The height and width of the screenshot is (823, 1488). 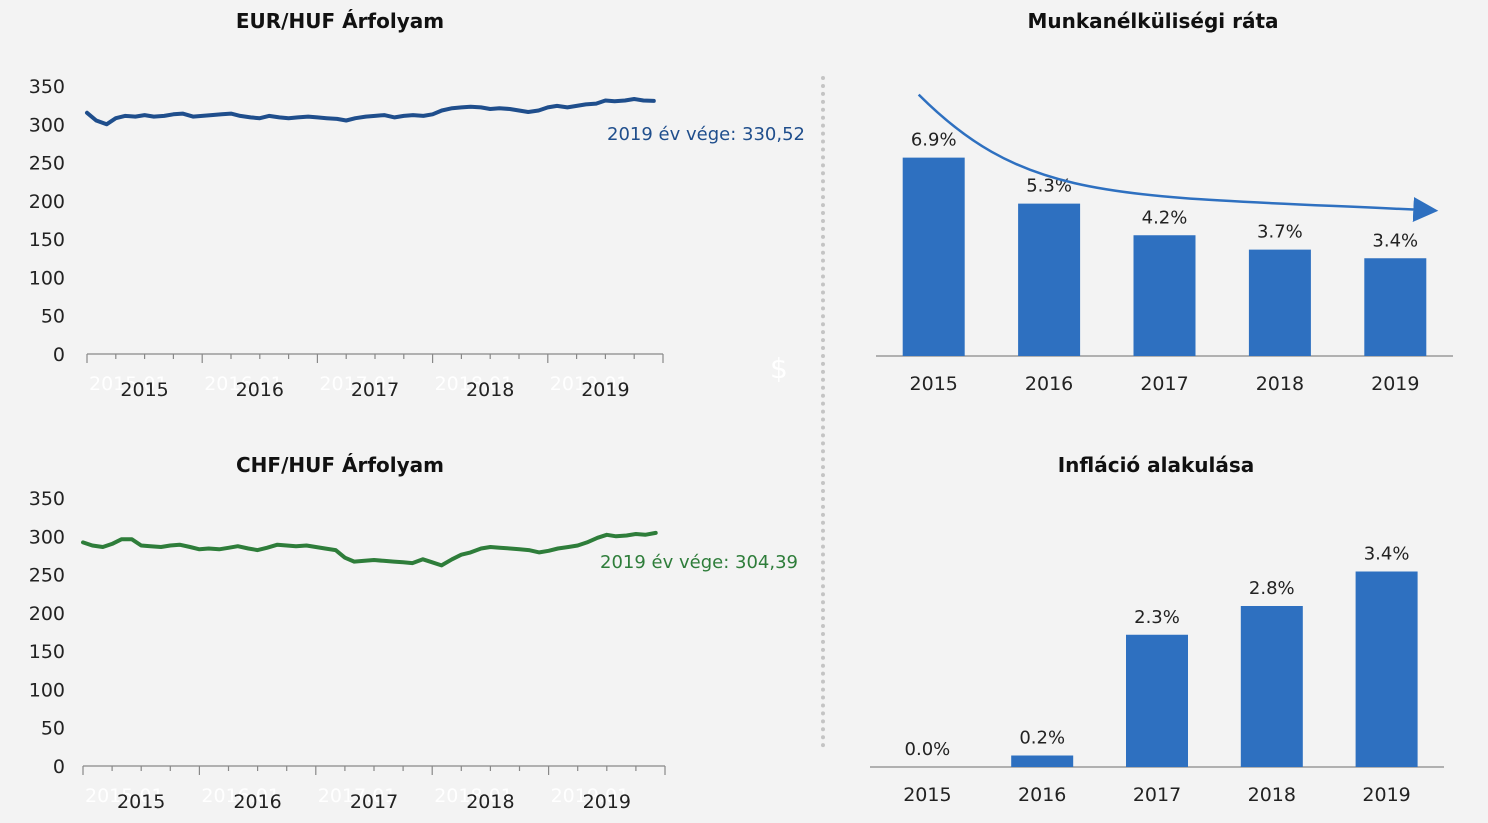 What do you see at coordinates (934, 140) in the screenshot?
I see `data-label: 6.9%` at bounding box center [934, 140].